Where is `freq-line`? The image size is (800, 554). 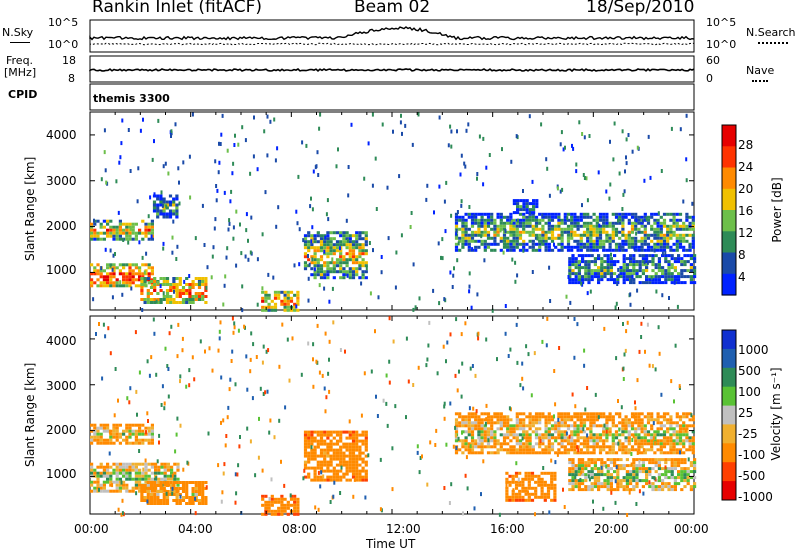
freq-line is located at coordinates (392, 70).